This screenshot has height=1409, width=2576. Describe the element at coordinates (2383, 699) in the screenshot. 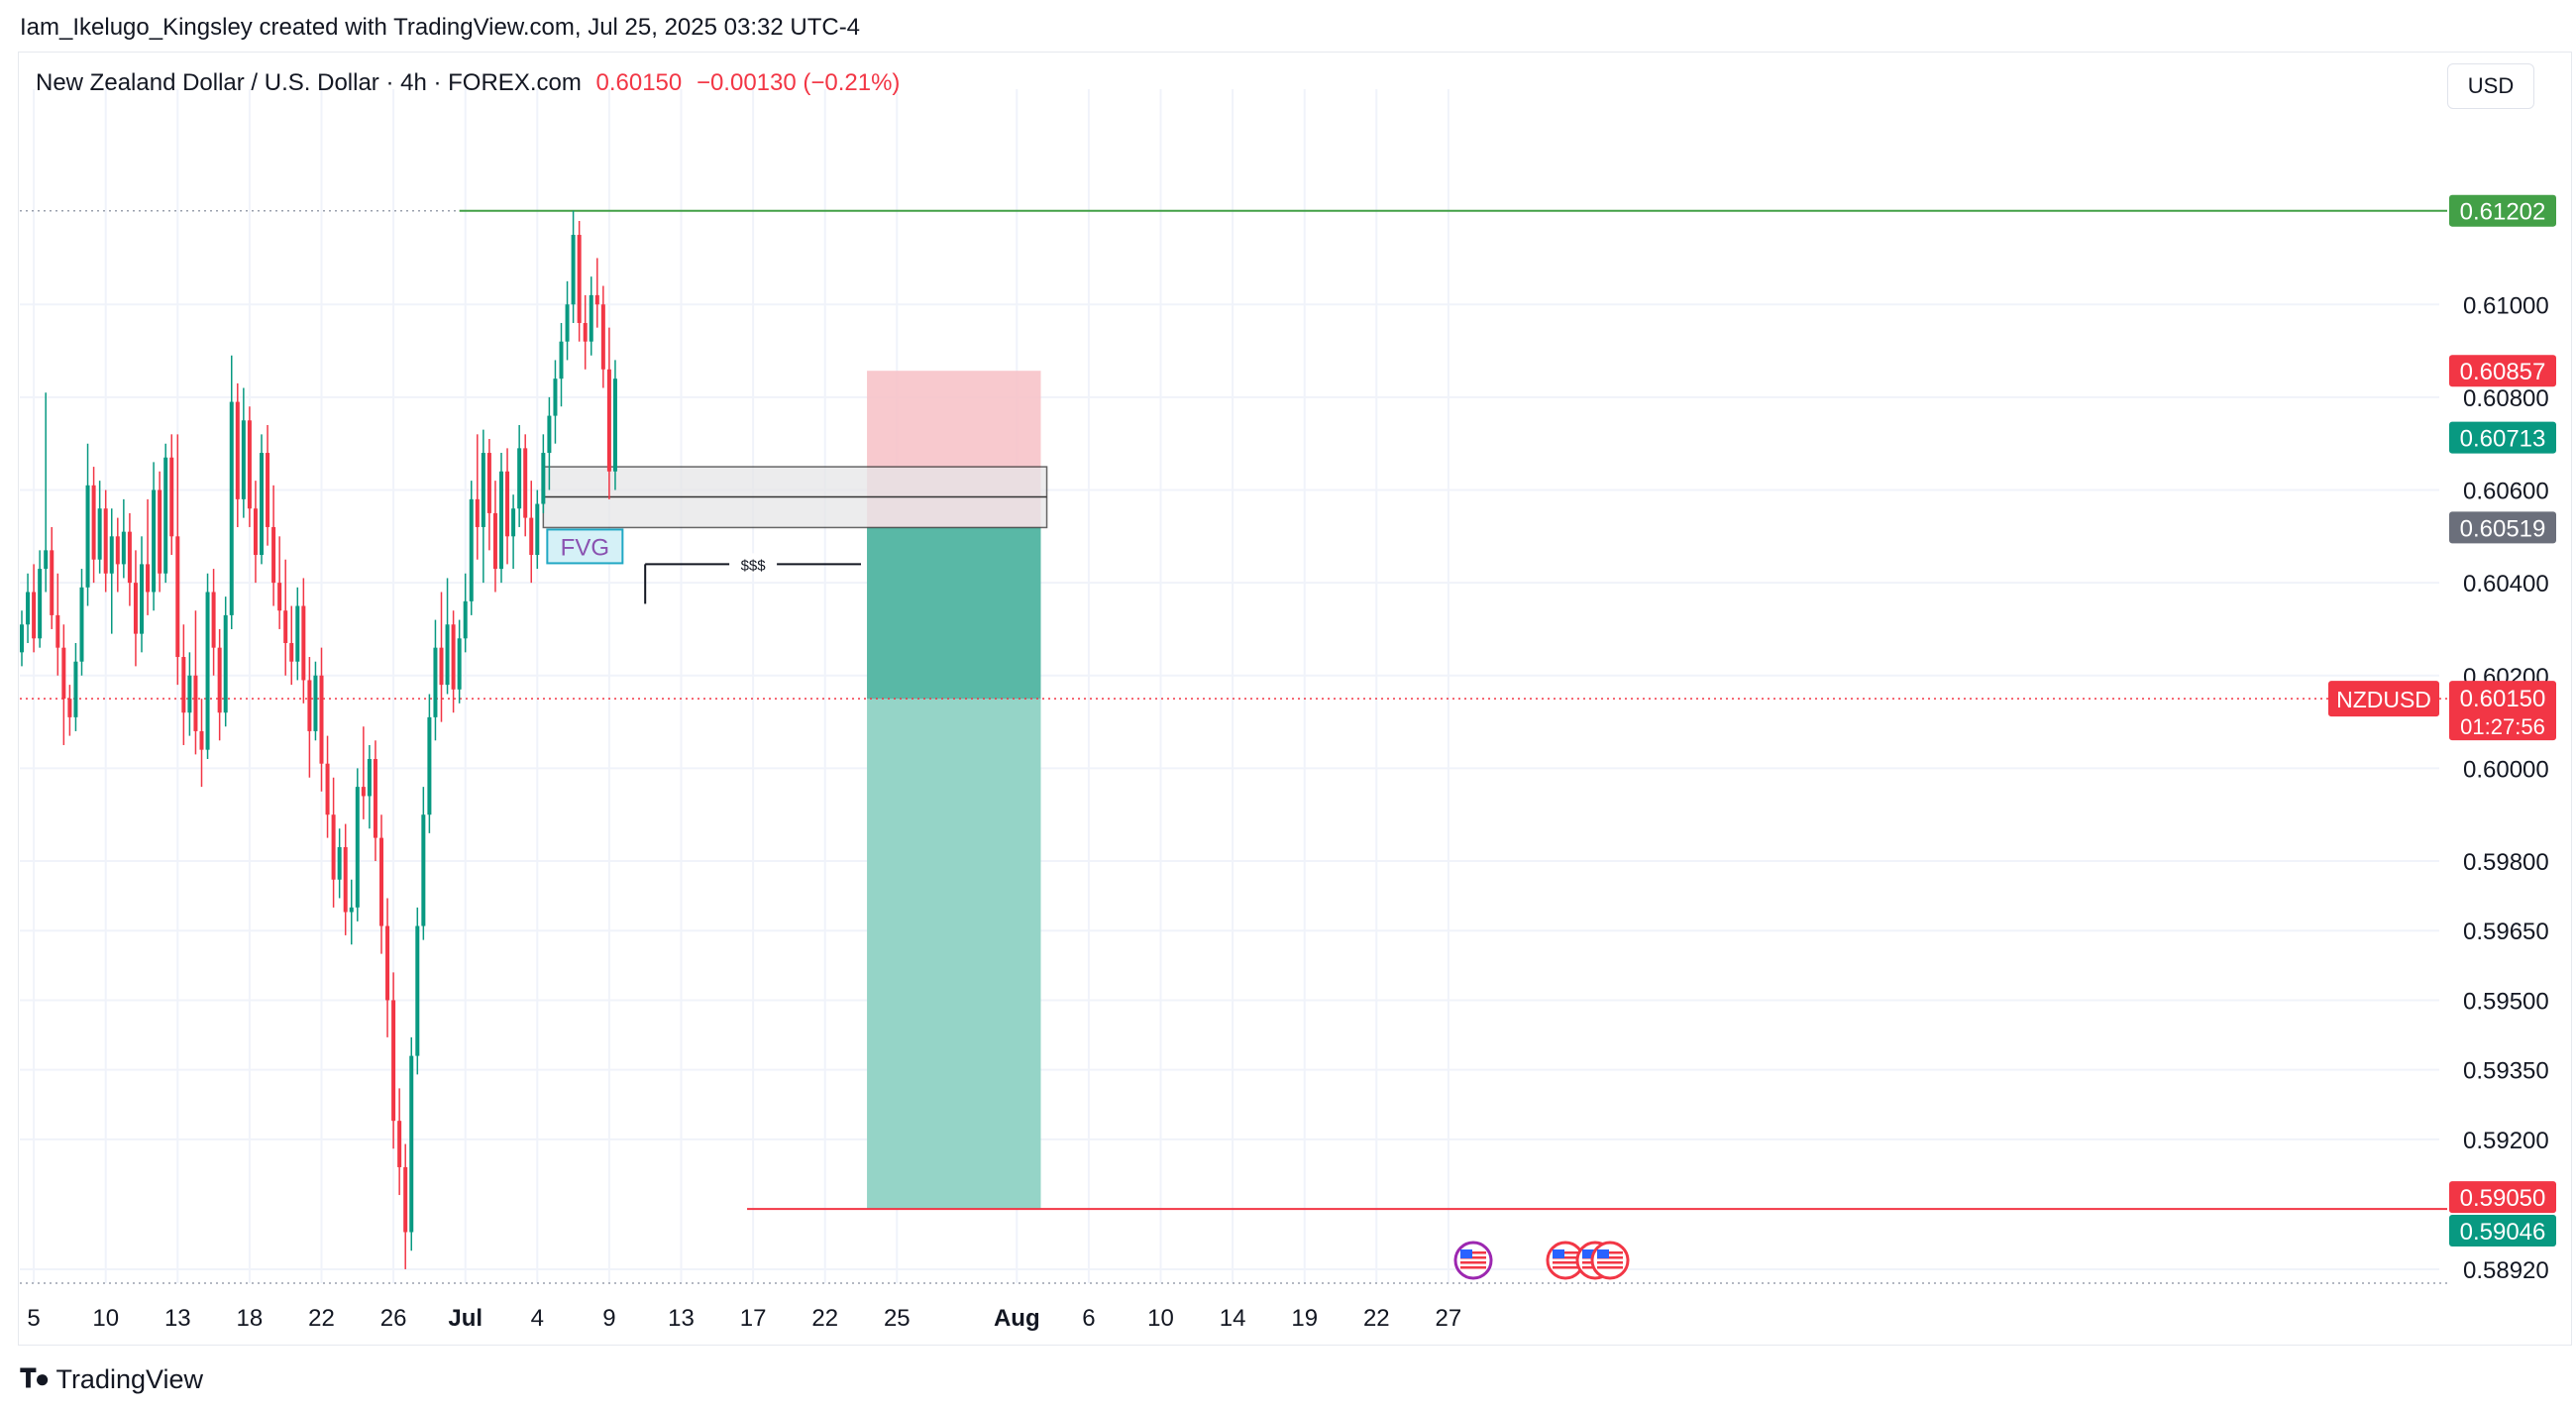

I see `symbol-tag: NZDUSD` at that location.